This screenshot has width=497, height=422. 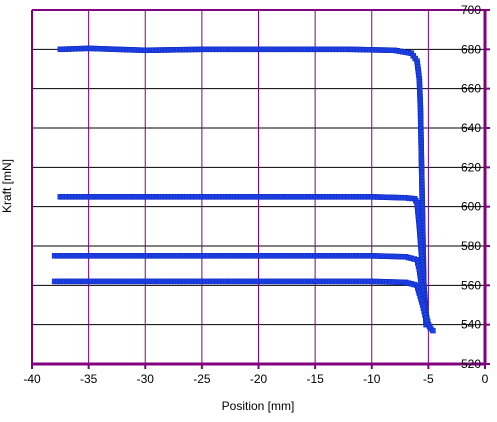 What do you see at coordinates (89, 379) in the screenshot?
I see `x-tick-label: -35` at bounding box center [89, 379].